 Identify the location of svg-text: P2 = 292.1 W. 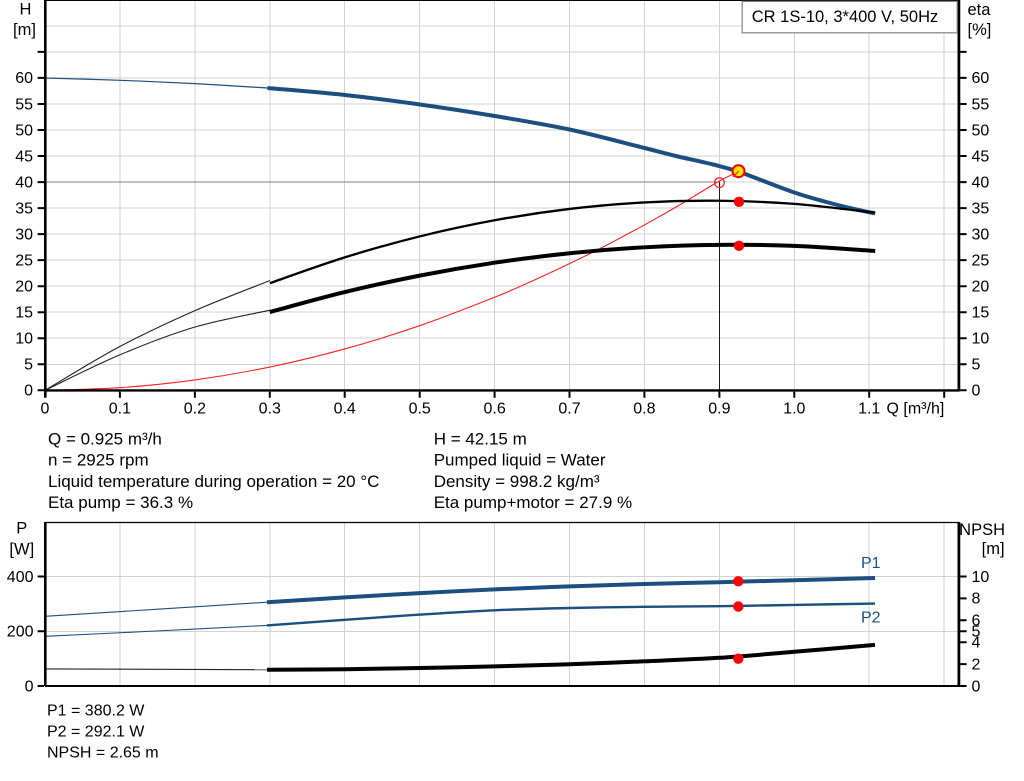
(96, 732).